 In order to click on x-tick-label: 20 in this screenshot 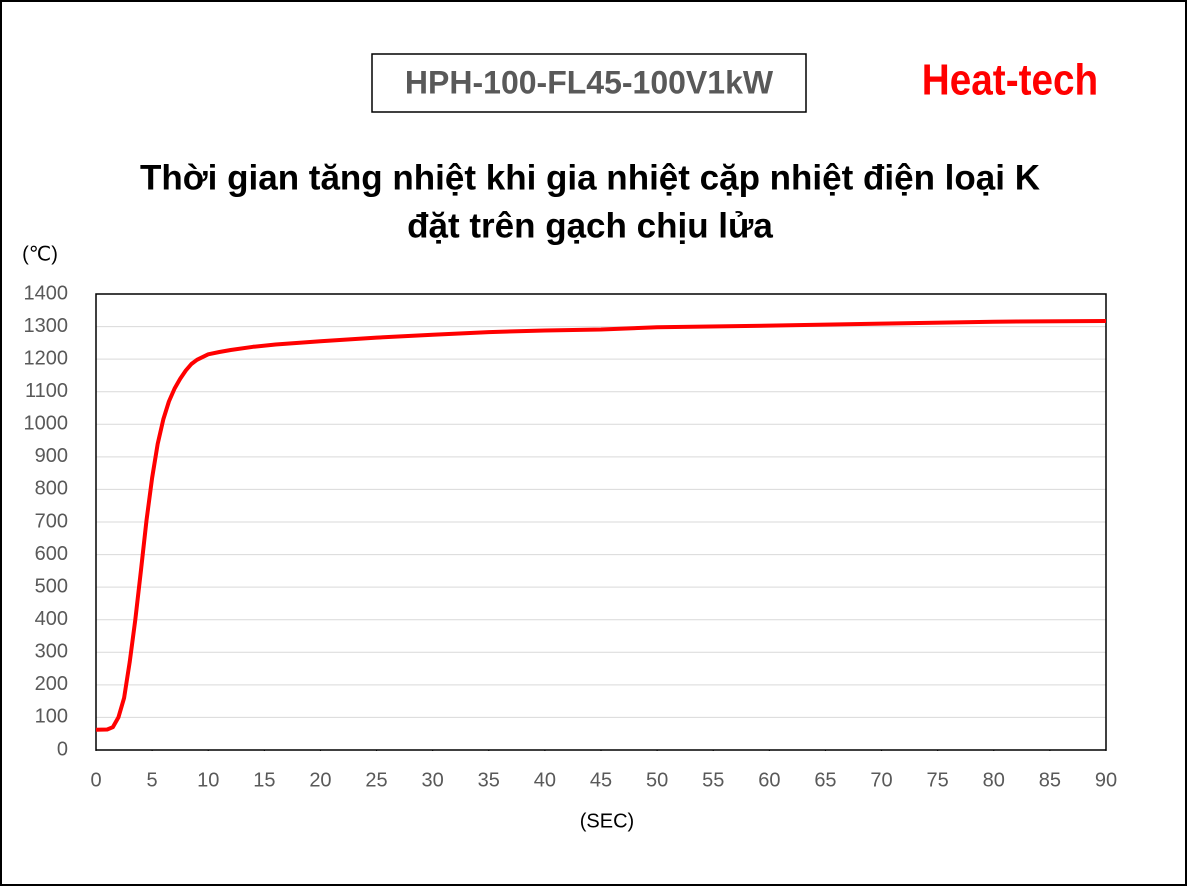, I will do `click(320, 780)`.